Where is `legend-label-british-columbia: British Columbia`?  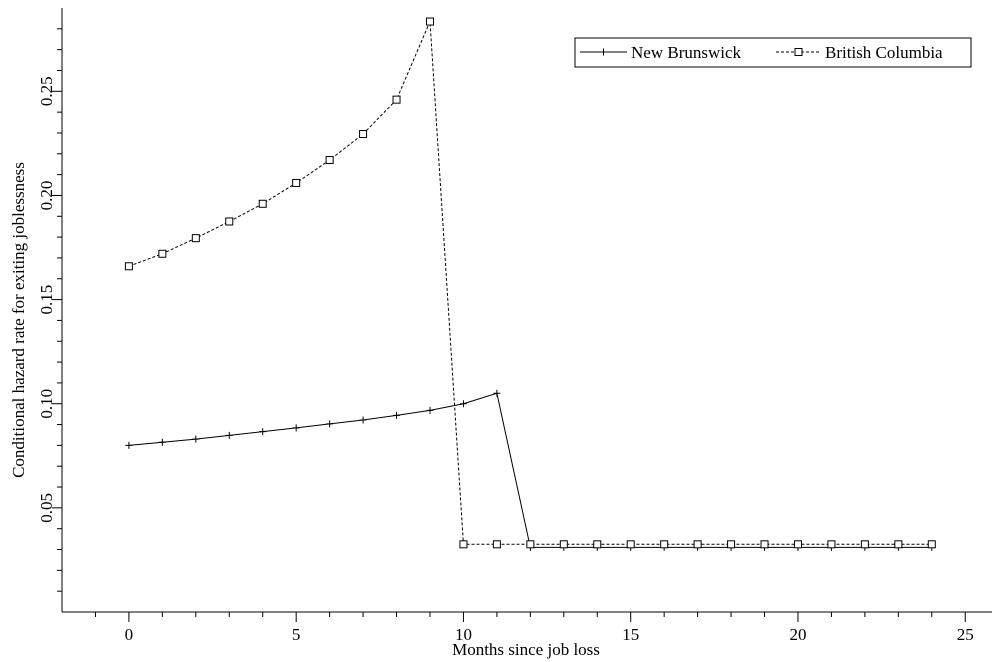 legend-label-british-columbia: British Columbia is located at coordinates (884, 52).